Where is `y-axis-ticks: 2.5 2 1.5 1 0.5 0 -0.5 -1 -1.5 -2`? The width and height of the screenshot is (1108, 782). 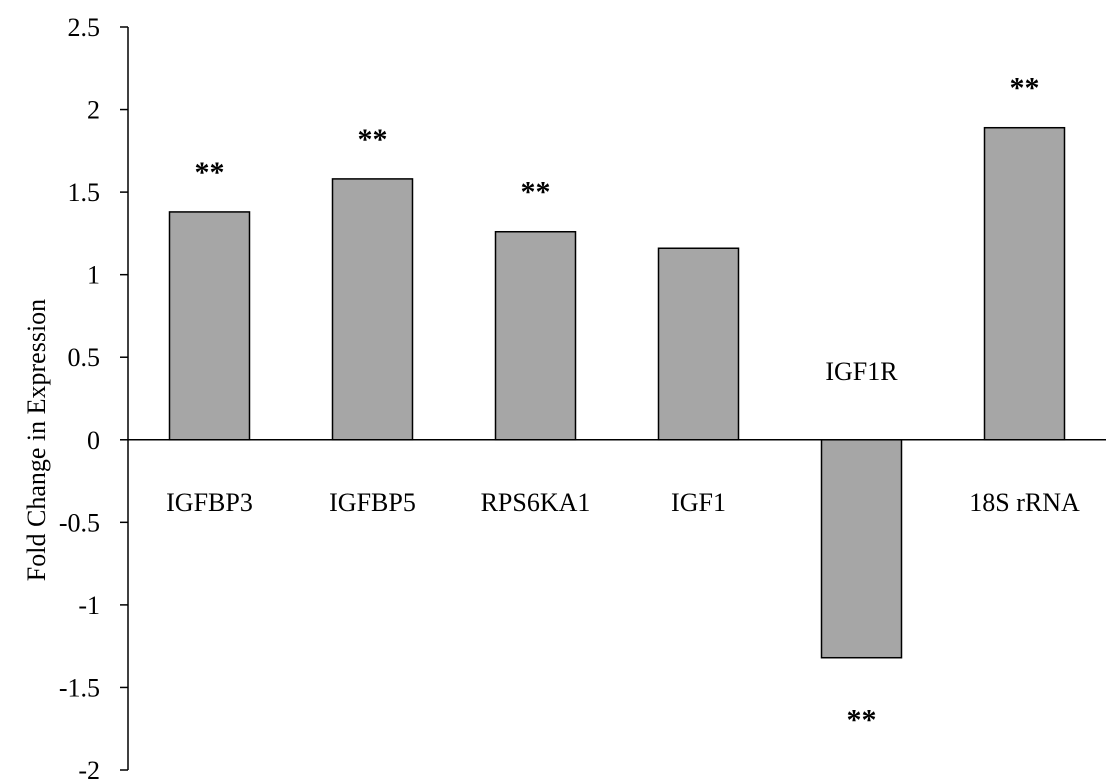 y-axis-ticks: 2.5 2 1.5 1 0.5 0 -0.5 -1 -1.5 -2 is located at coordinates (93, 397).